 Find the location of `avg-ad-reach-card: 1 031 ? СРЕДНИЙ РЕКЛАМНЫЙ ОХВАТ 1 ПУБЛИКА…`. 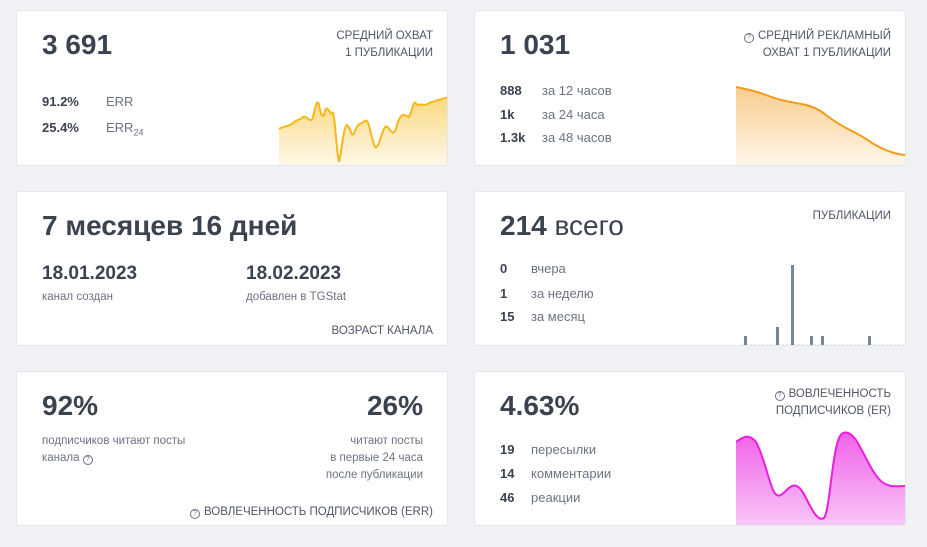

avg-ad-reach-card: 1 031 ? СРЕДНИЙ РЕКЛАМНЫЙ ОХВАТ 1 ПУБЛИКА… is located at coordinates (690, 88).